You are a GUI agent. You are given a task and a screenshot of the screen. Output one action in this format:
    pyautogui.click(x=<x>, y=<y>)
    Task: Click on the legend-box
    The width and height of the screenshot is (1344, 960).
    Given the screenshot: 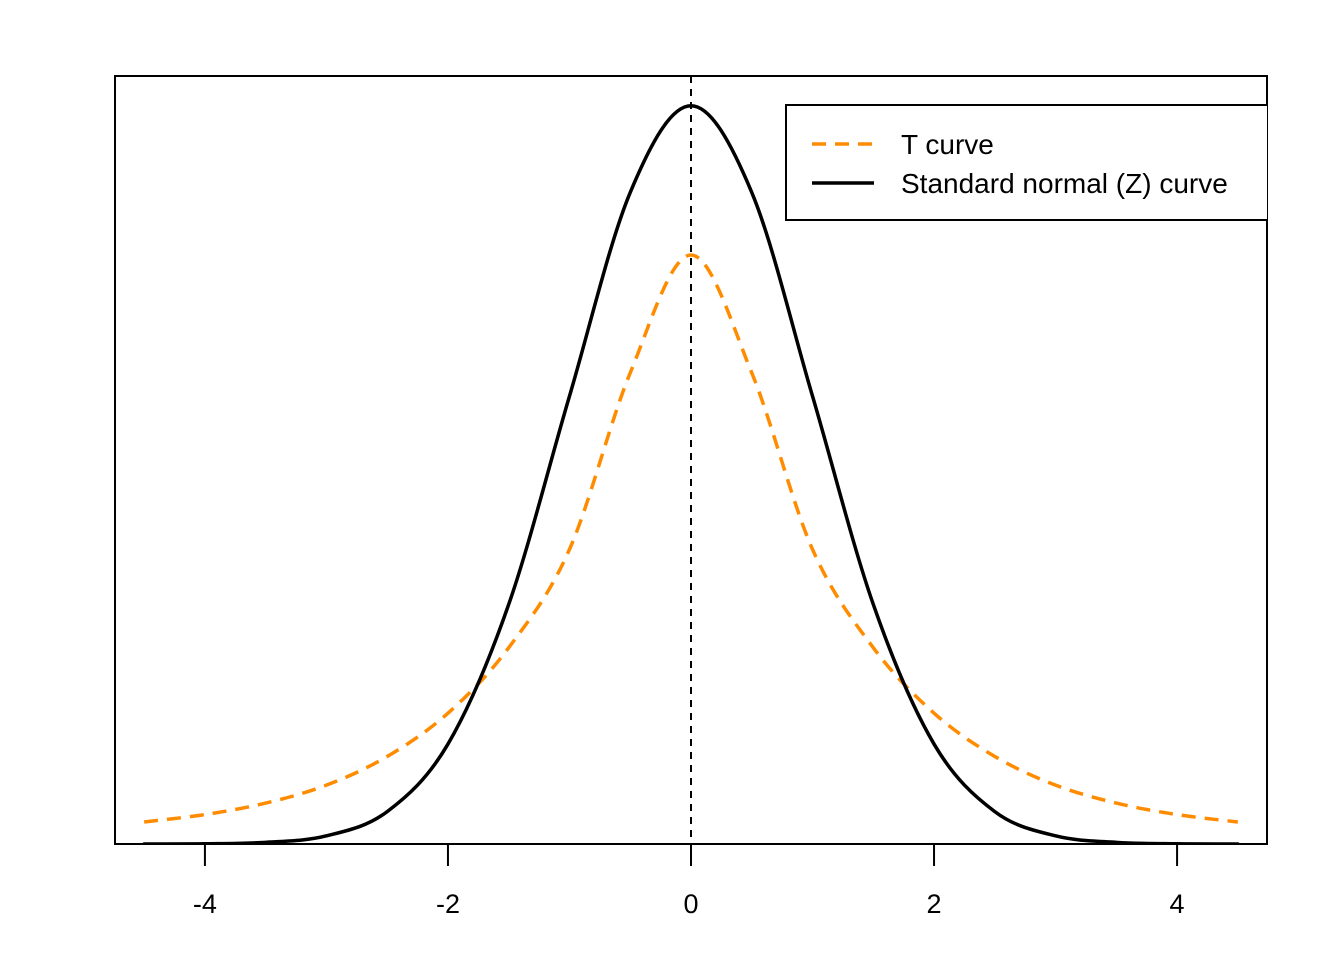 What is the action you would take?
    pyautogui.click(x=1026, y=162)
    